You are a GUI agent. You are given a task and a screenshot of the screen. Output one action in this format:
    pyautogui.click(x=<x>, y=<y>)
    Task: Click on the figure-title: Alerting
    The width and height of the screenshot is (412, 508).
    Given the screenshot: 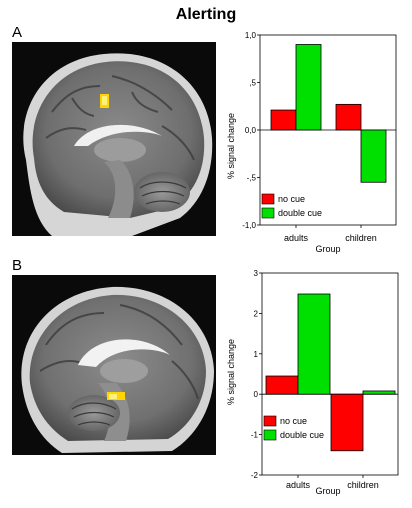 What is the action you would take?
    pyautogui.click(x=206, y=14)
    